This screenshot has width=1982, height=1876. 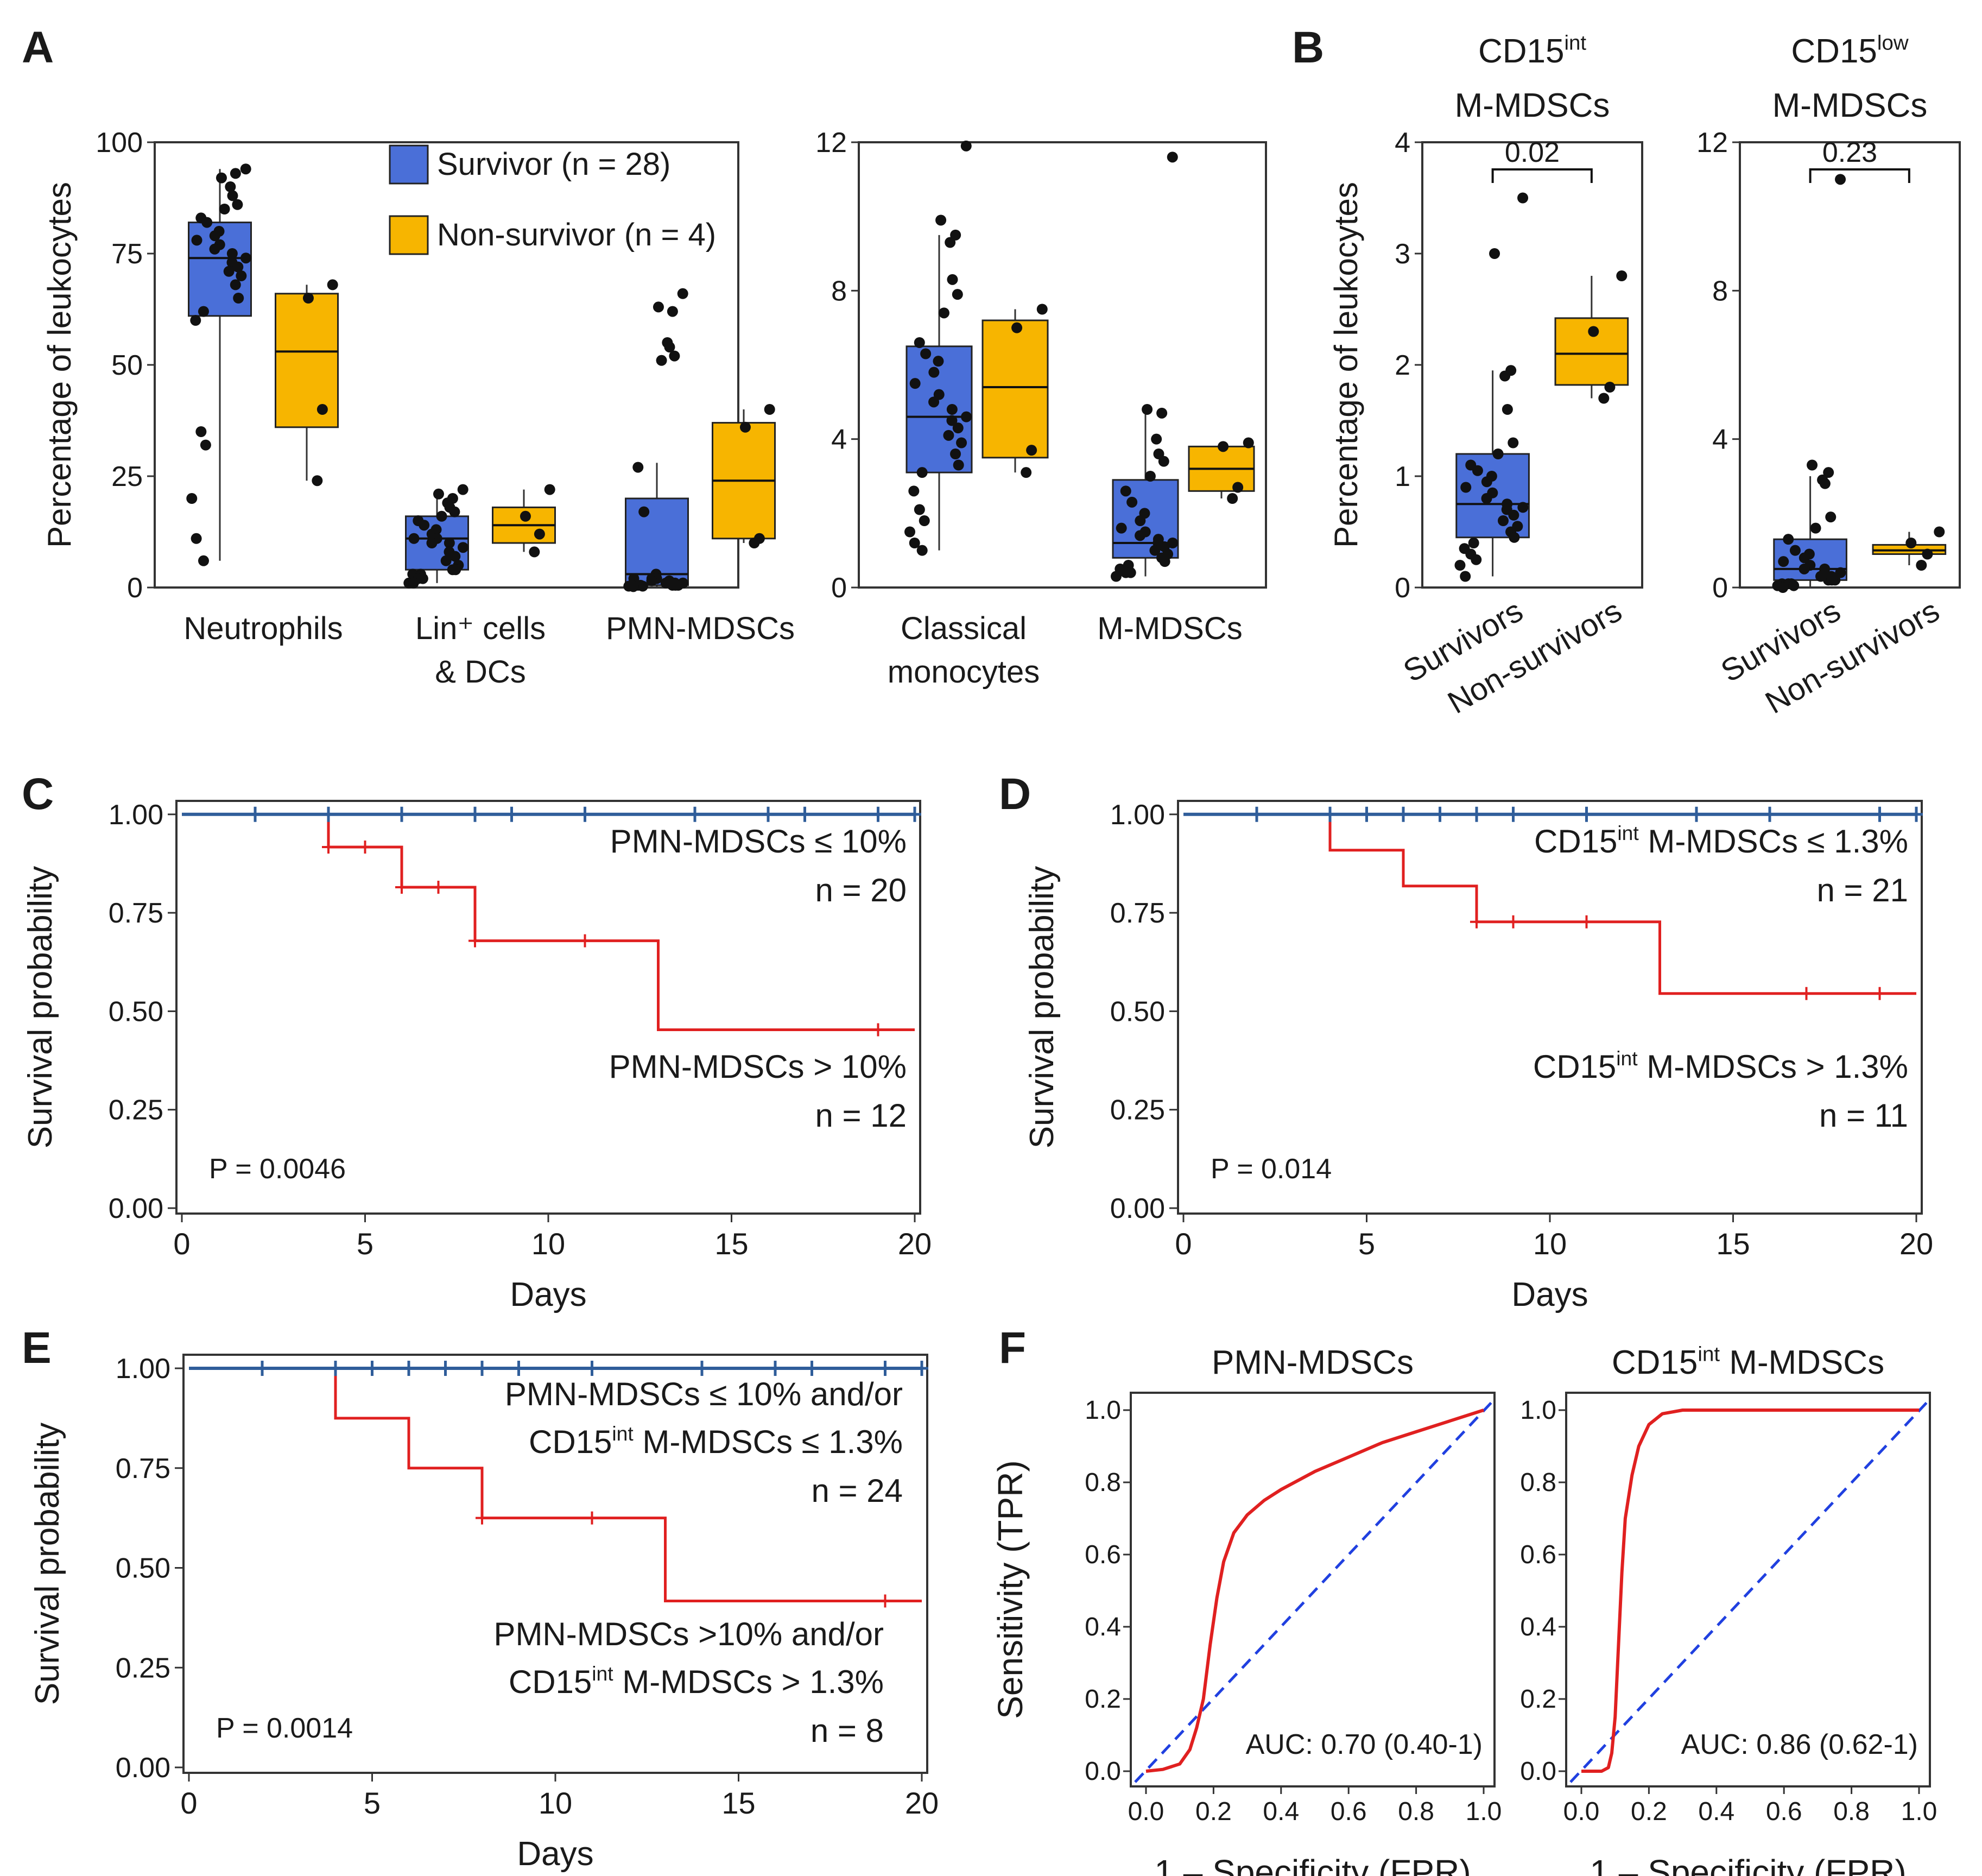 I want to click on y-tick-label: 0.0, so click(x=1538, y=1772).